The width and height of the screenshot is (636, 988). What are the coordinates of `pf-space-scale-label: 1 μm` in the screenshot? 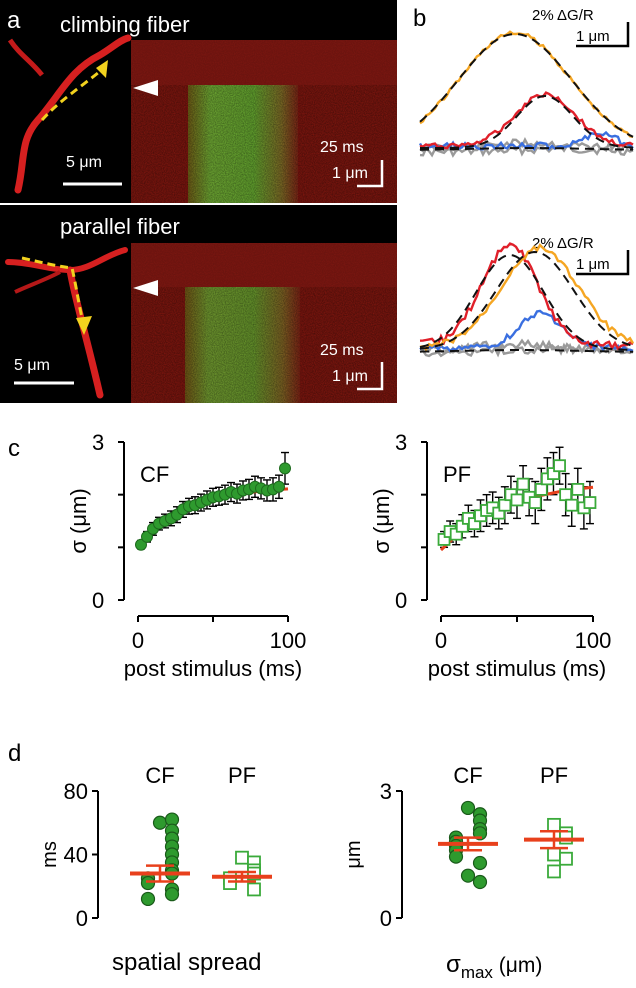 It's located at (350, 376).